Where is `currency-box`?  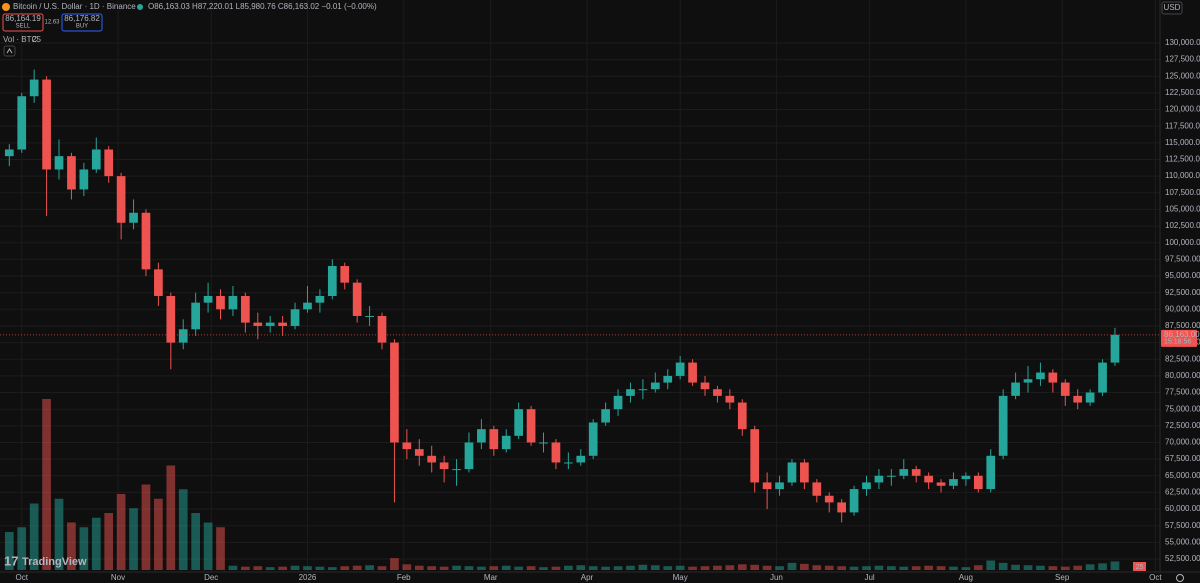
currency-box is located at coordinates (1172, 8).